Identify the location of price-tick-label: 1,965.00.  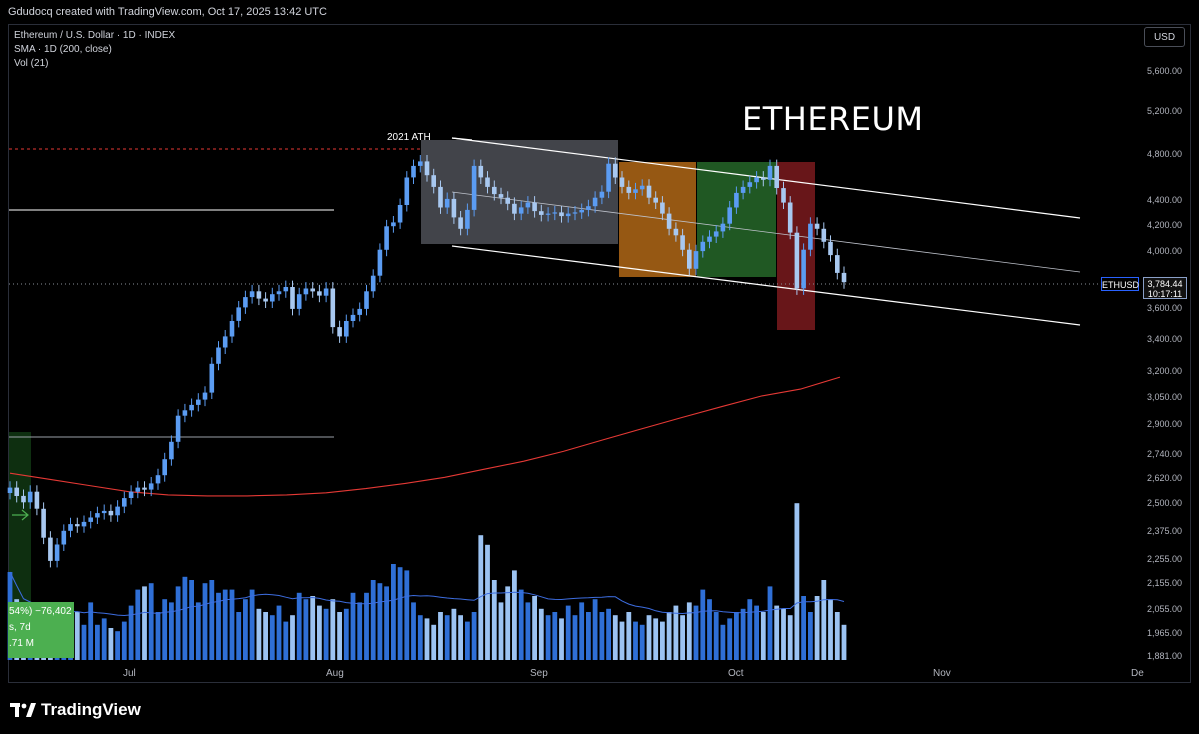
(1165, 632).